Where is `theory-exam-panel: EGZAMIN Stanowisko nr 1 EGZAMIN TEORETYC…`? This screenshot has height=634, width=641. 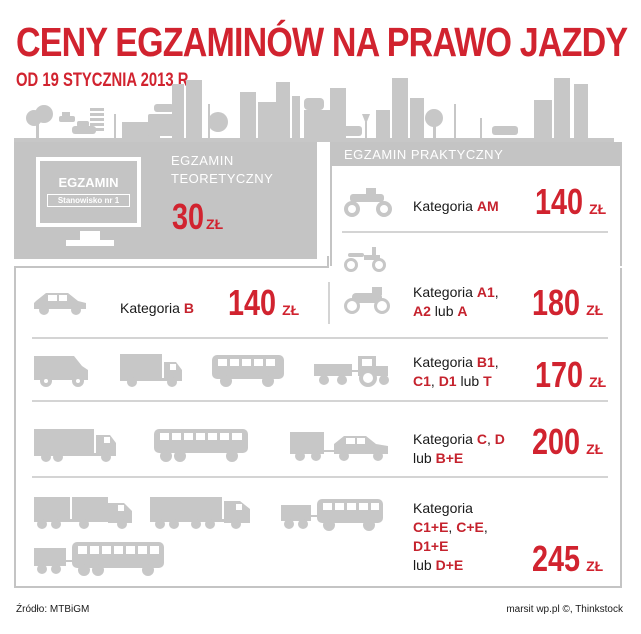 theory-exam-panel: EGZAMIN Stanowisko nr 1 EGZAMIN TEORETYC… is located at coordinates (165, 200).